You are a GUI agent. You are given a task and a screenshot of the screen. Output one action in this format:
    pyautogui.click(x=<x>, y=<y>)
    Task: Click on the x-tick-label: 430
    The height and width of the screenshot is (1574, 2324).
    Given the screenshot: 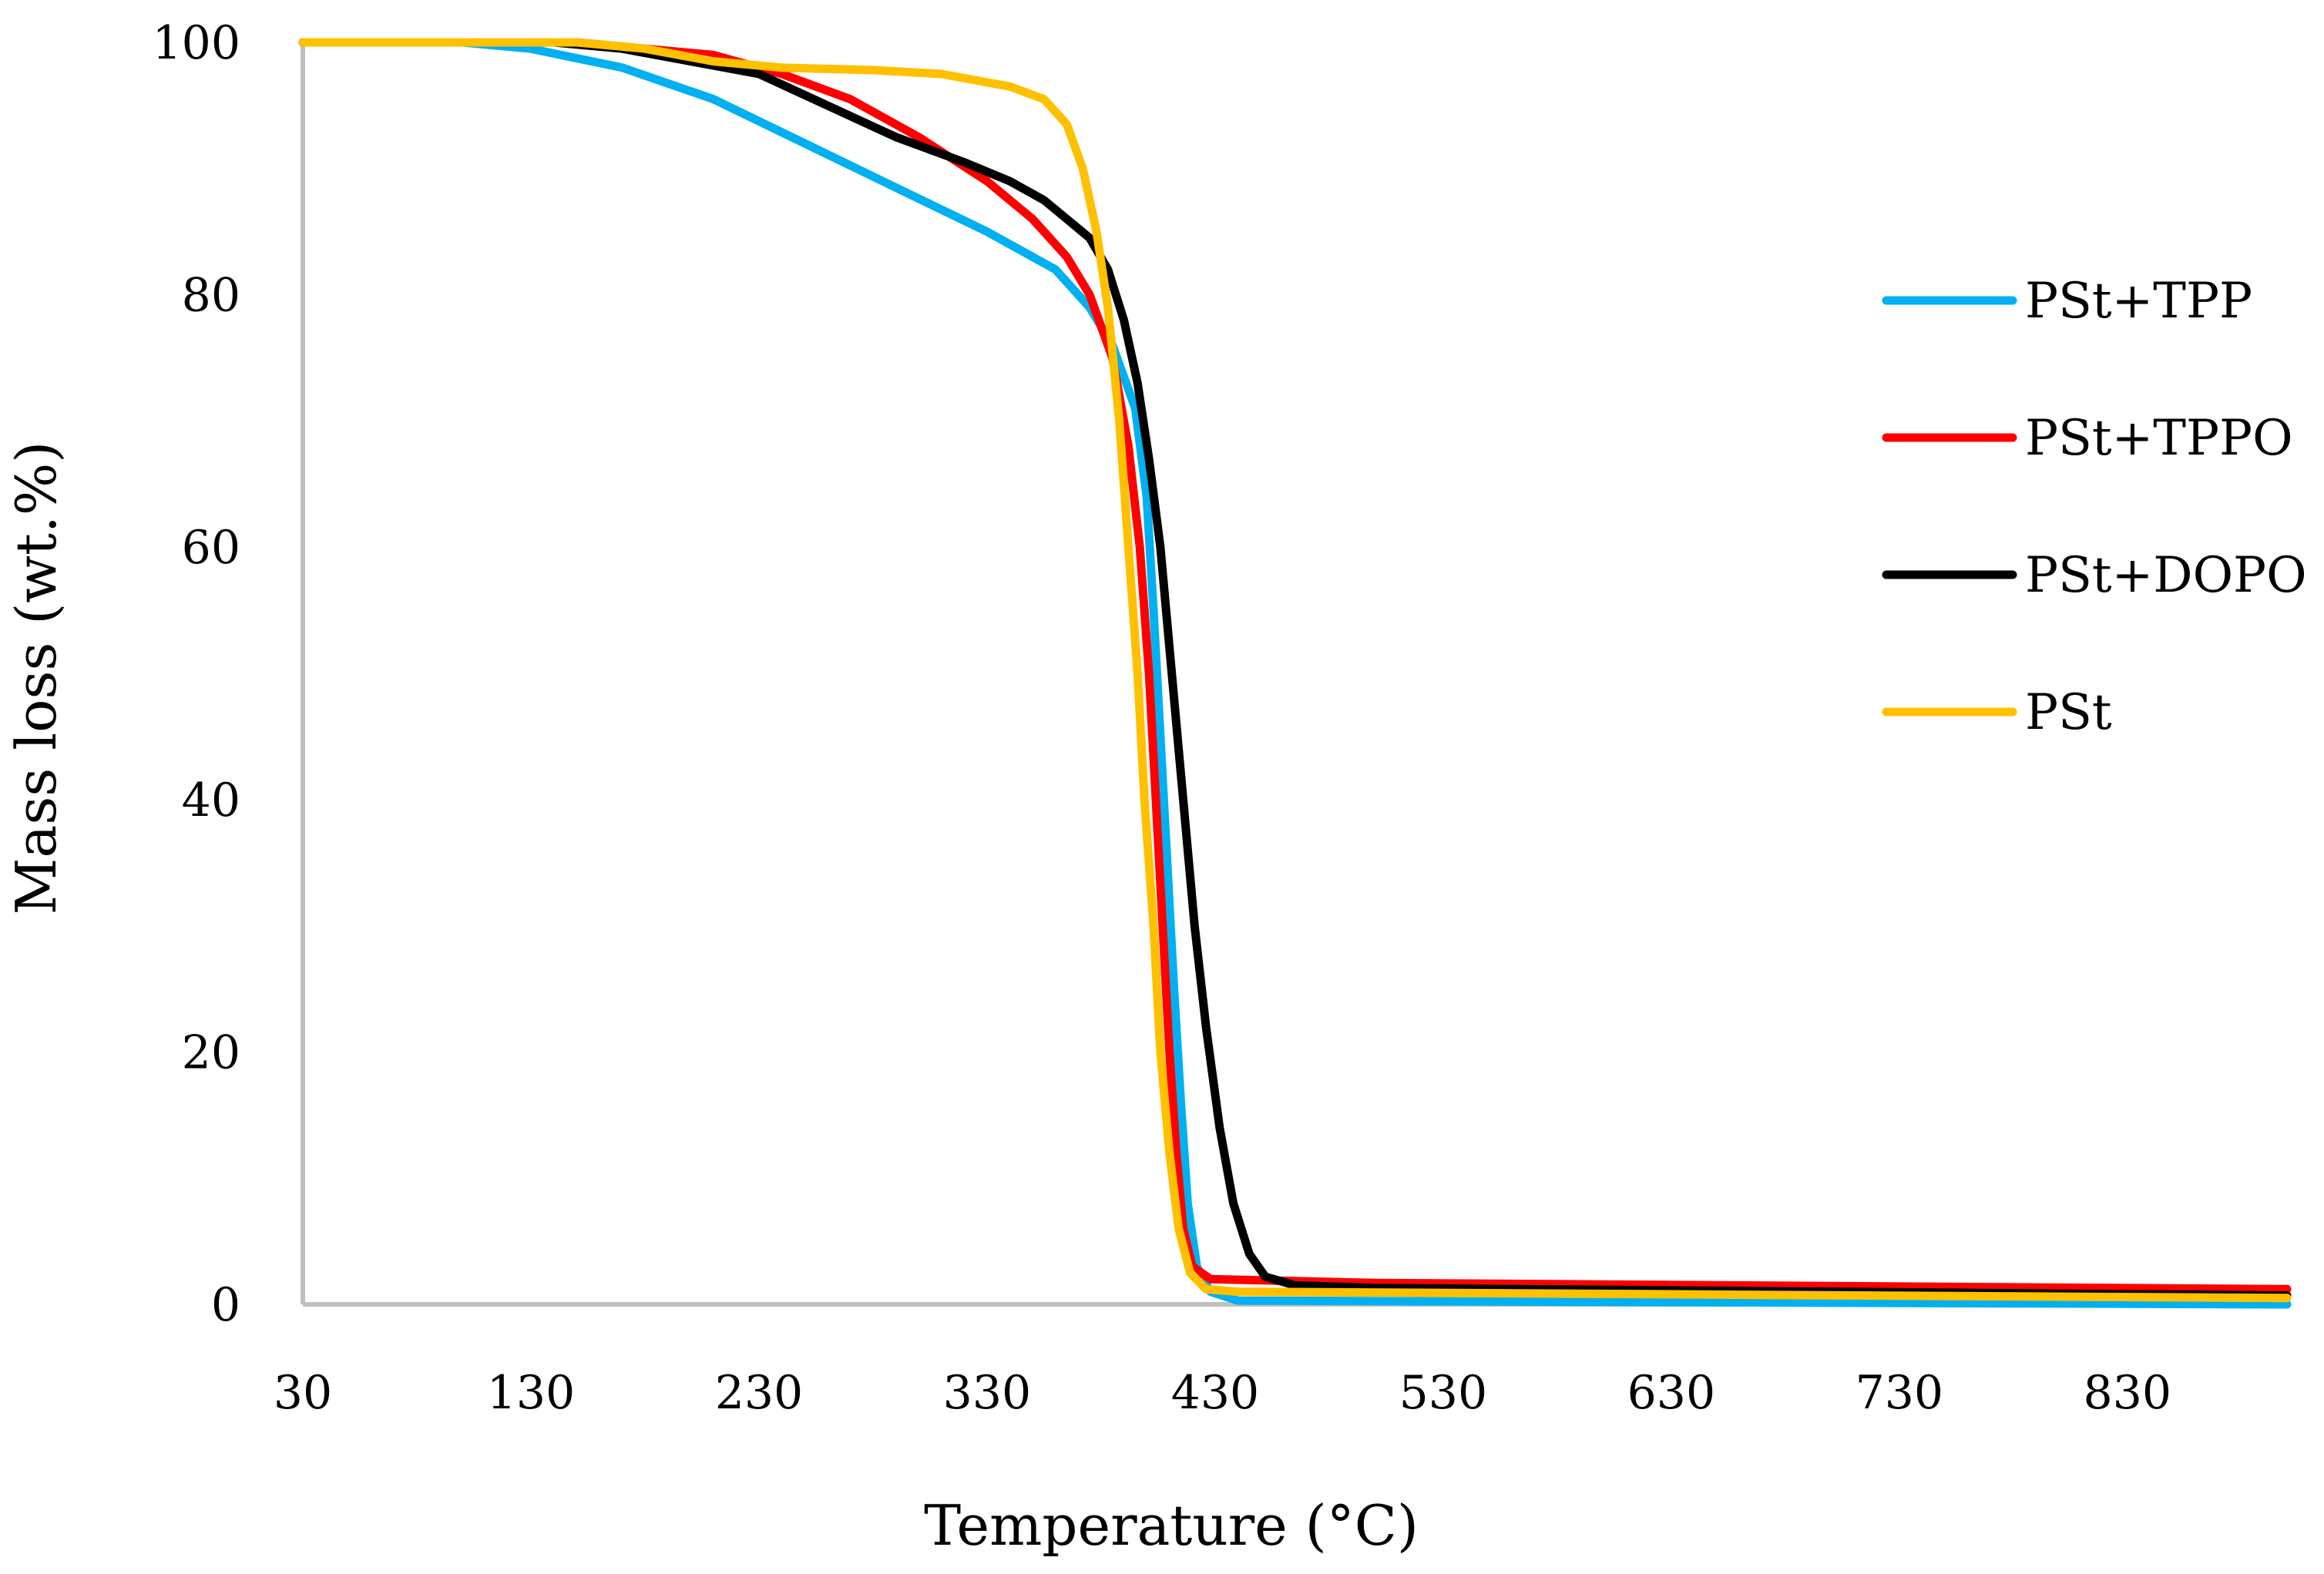 What is the action you would take?
    pyautogui.click(x=1215, y=1393)
    